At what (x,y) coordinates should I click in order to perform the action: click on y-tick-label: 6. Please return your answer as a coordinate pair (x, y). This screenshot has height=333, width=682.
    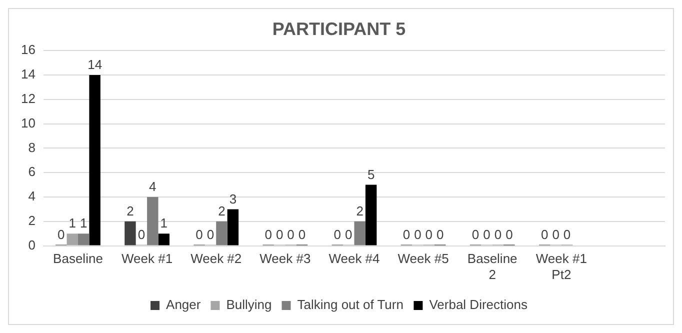
    Looking at the image, I should click on (32, 172).